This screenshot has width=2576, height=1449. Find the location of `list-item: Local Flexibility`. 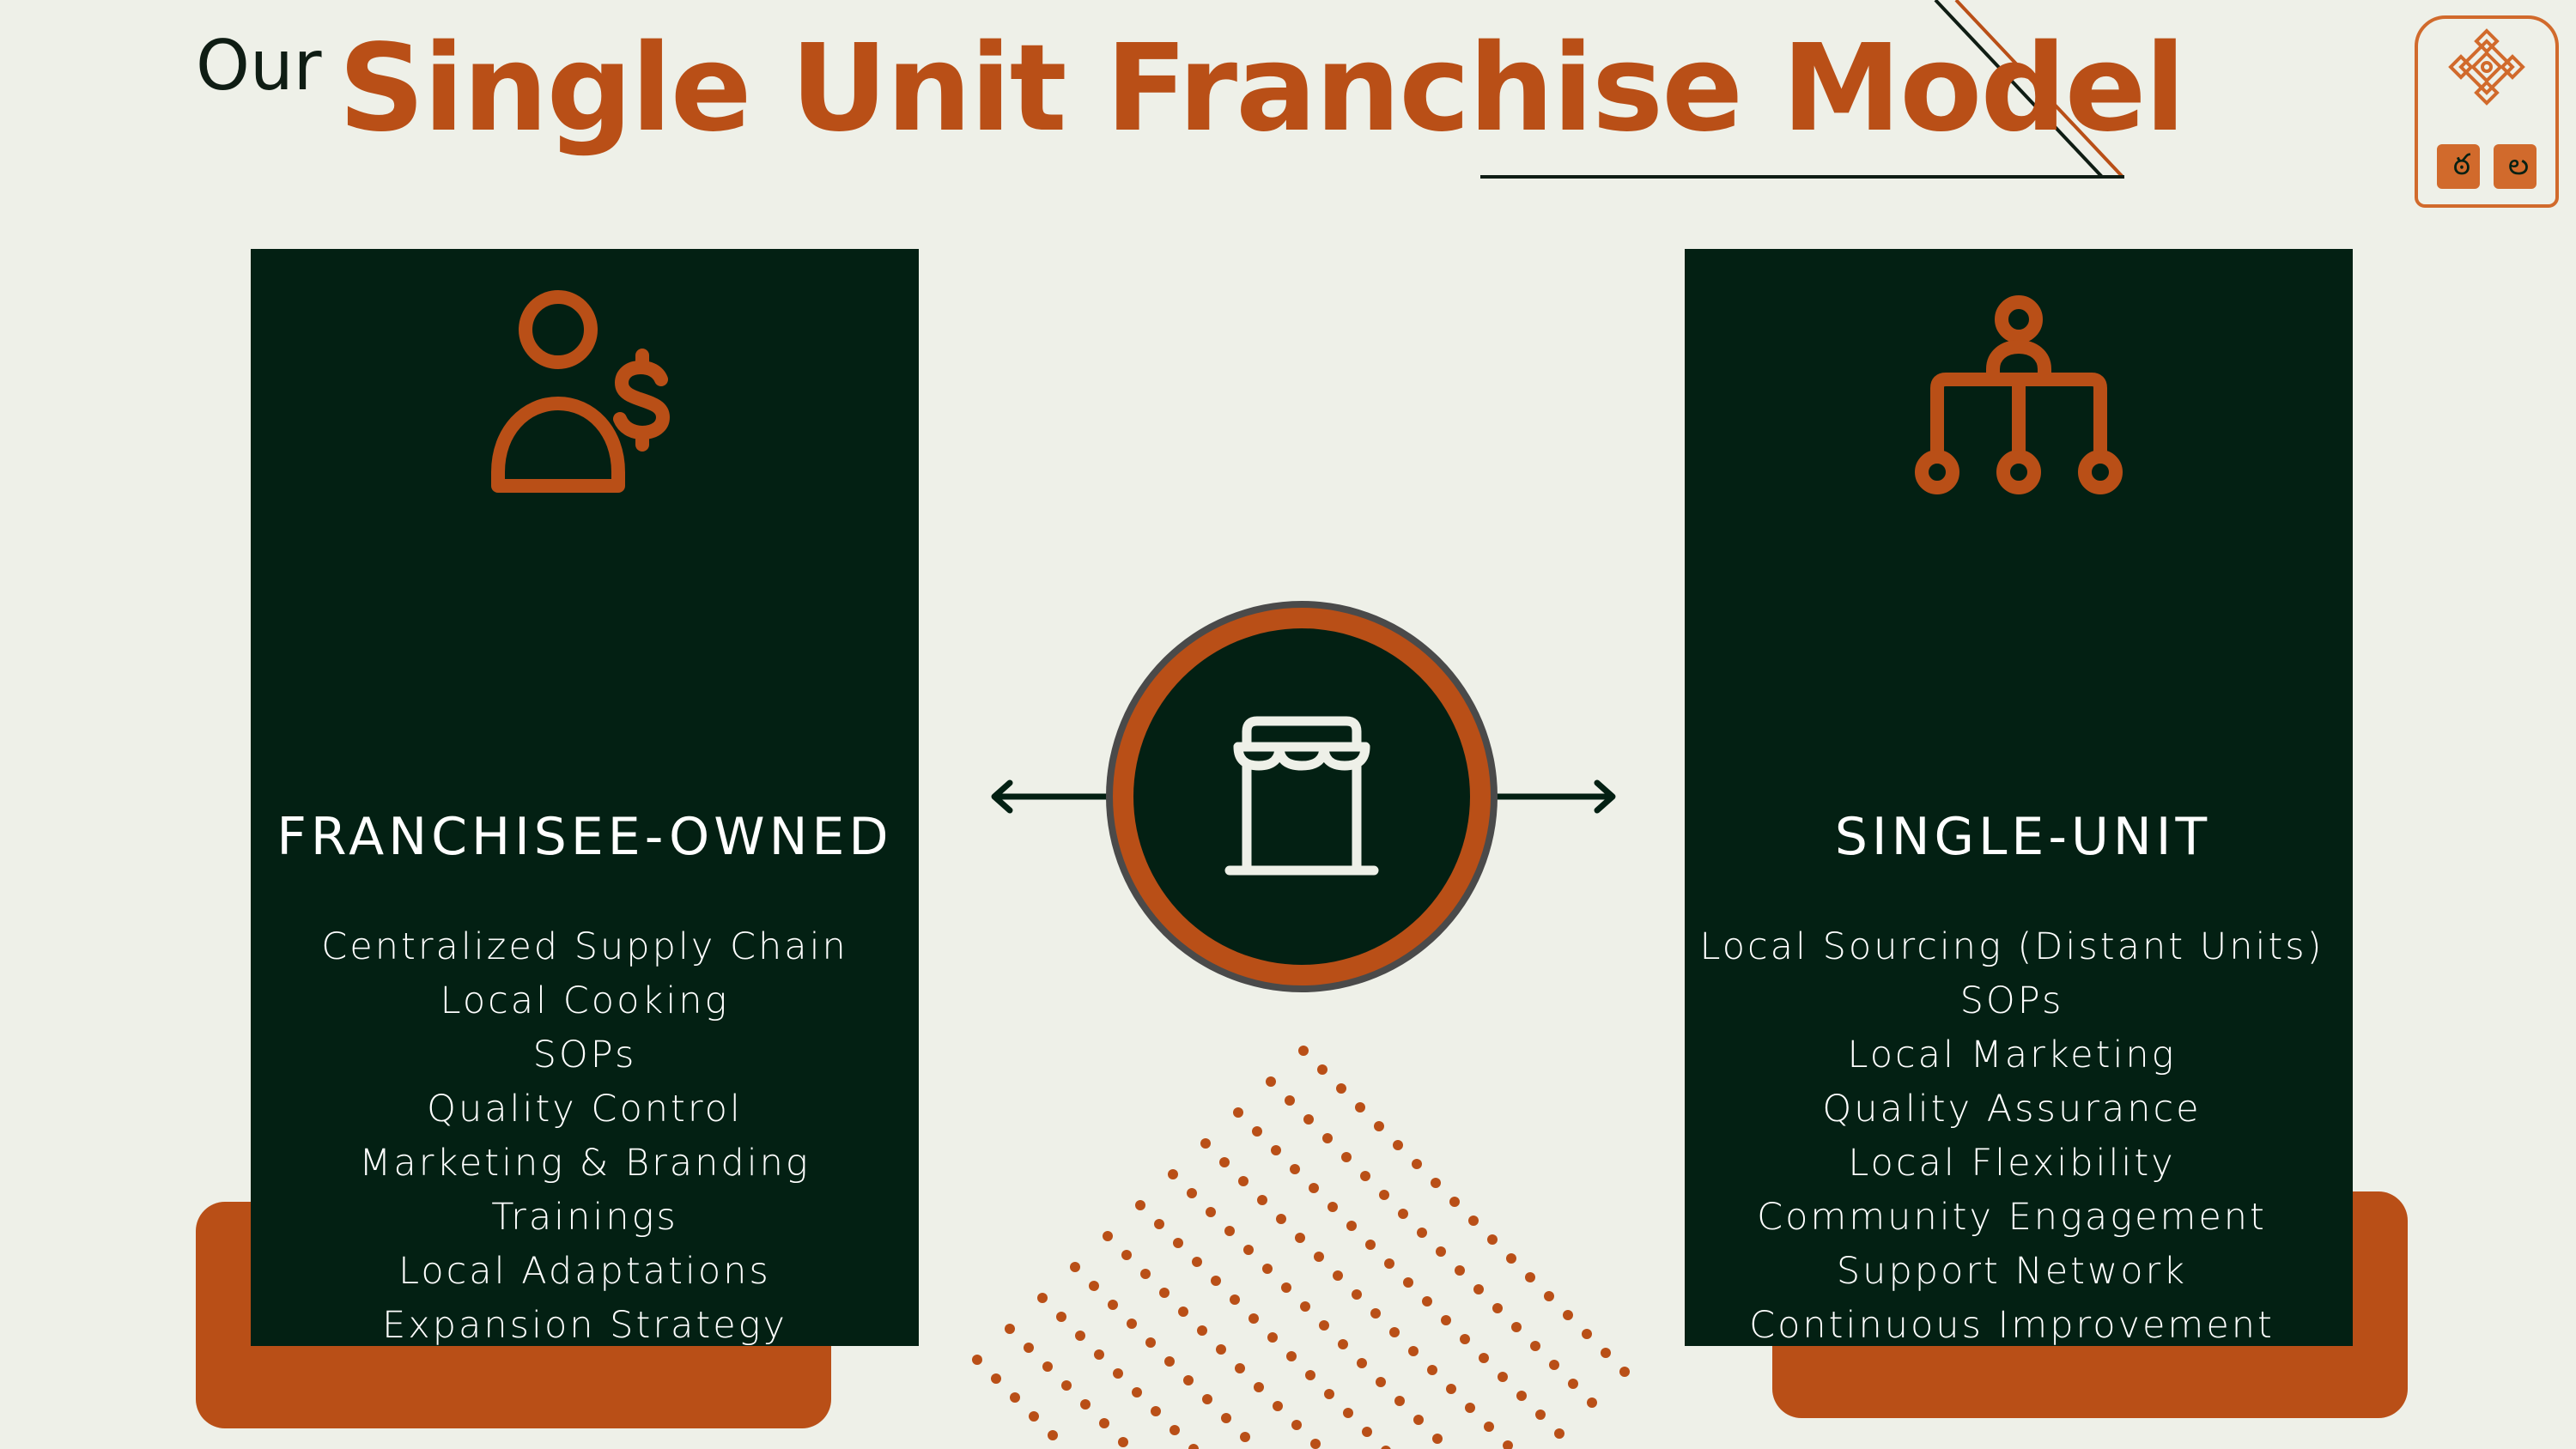

list-item: Local Flexibility is located at coordinates (2012, 1163).